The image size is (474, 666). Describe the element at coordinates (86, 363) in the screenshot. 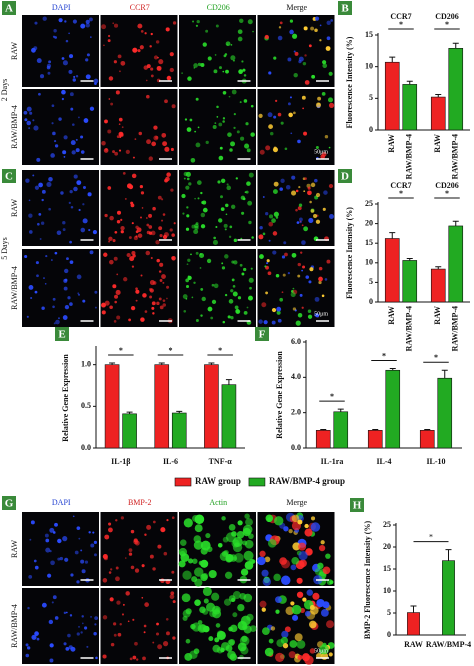

I see `y-tick-label: 1.0` at that location.